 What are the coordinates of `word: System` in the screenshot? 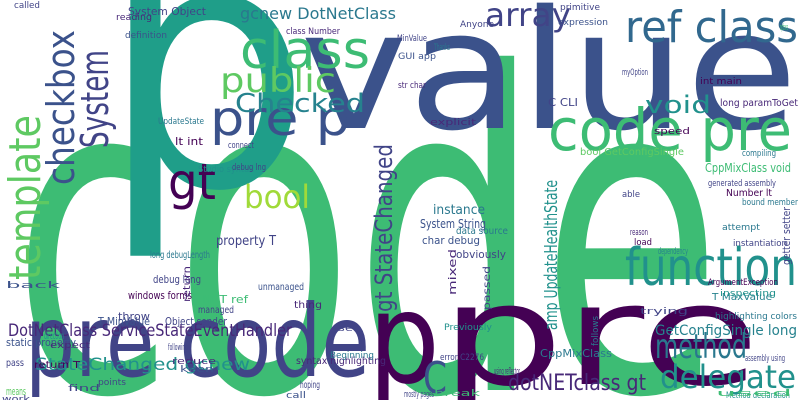 It's located at (95, 99).